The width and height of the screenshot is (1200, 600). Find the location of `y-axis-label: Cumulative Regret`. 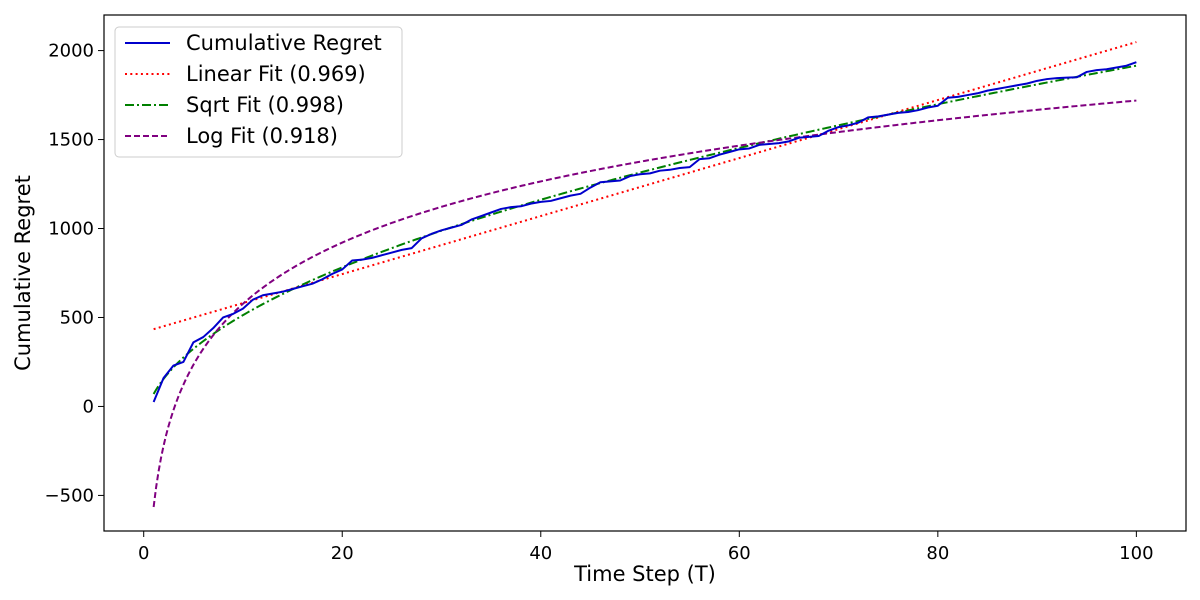

y-axis-label: Cumulative Regret is located at coordinates (23, 273).